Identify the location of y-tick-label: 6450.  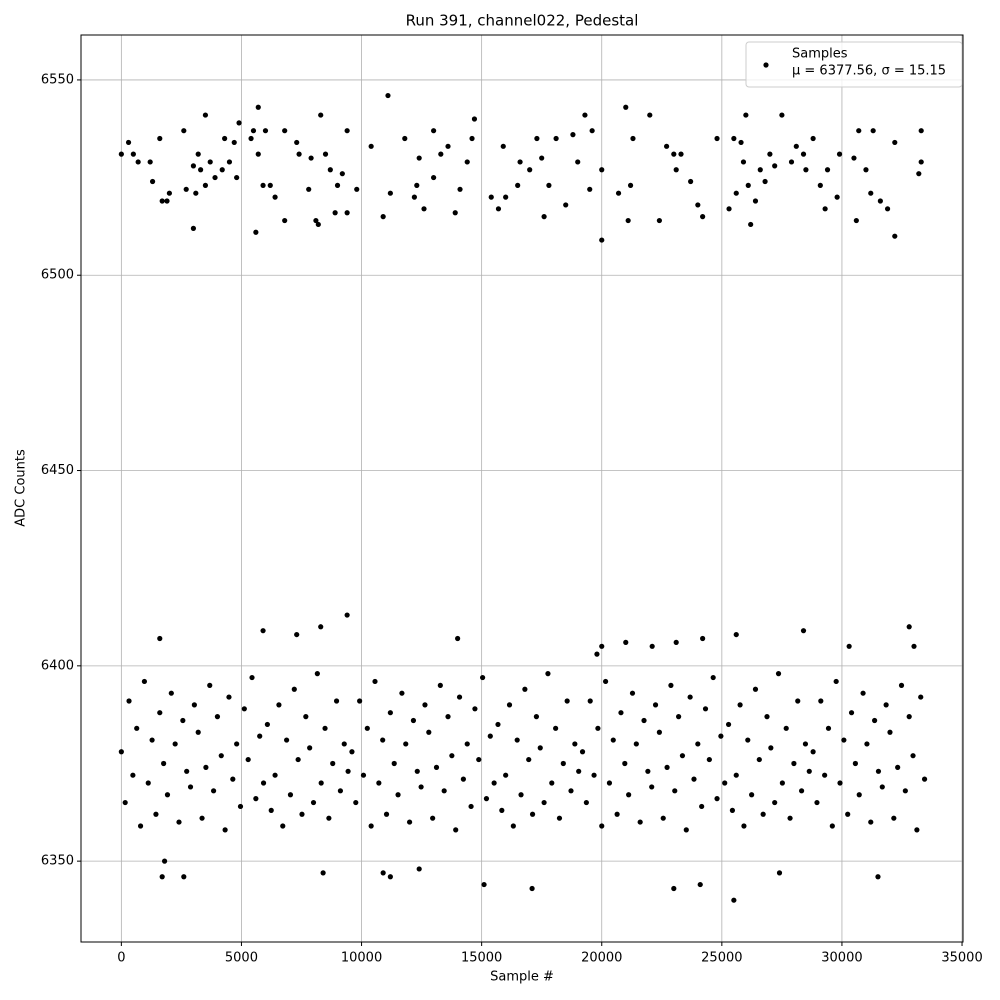
(57, 470).